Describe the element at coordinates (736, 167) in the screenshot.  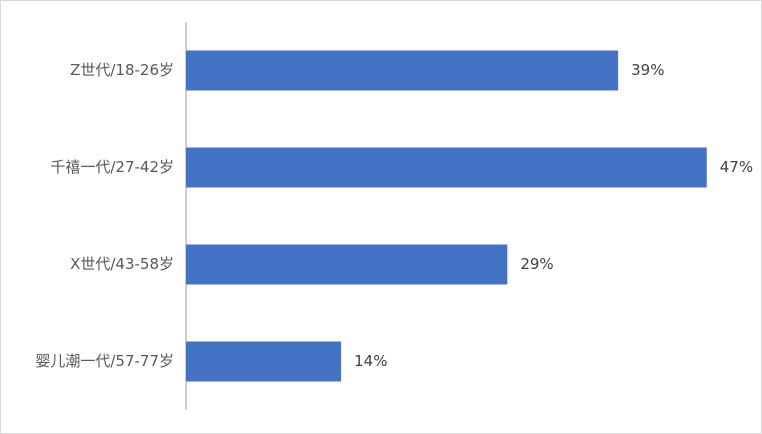
I see `data-label: 47%` at that location.